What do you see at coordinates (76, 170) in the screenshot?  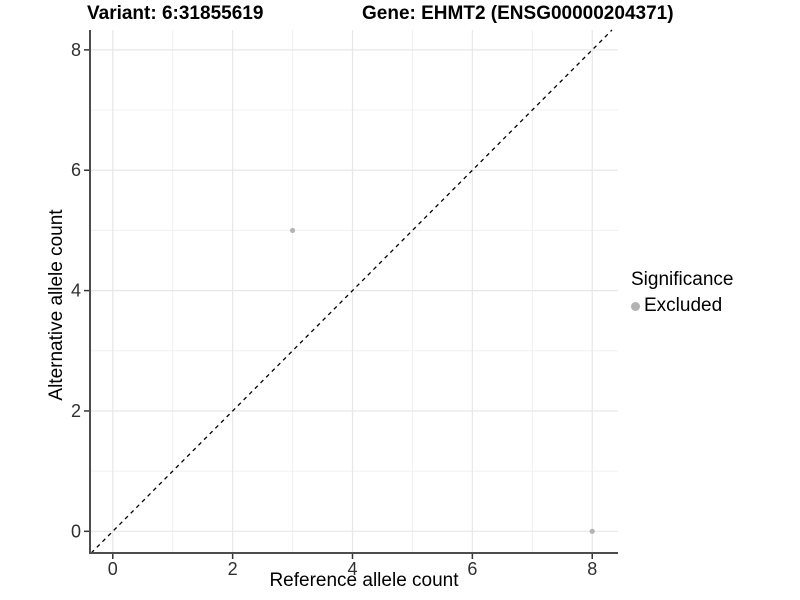 I see `y-tick-label: 6` at bounding box center [76, 170].